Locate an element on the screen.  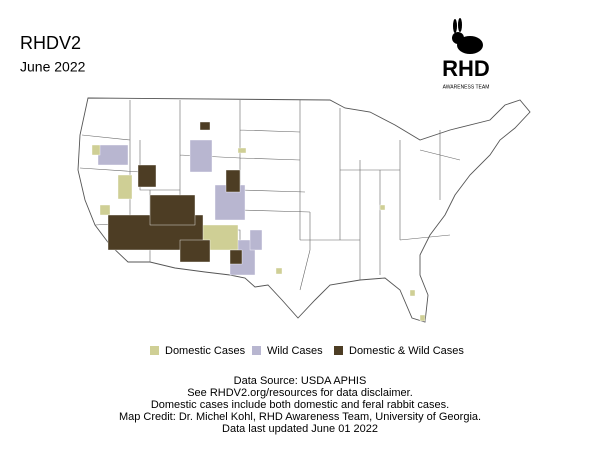
footer-line: Data last updated June 01 2022 is located at coordinates (300, 429).